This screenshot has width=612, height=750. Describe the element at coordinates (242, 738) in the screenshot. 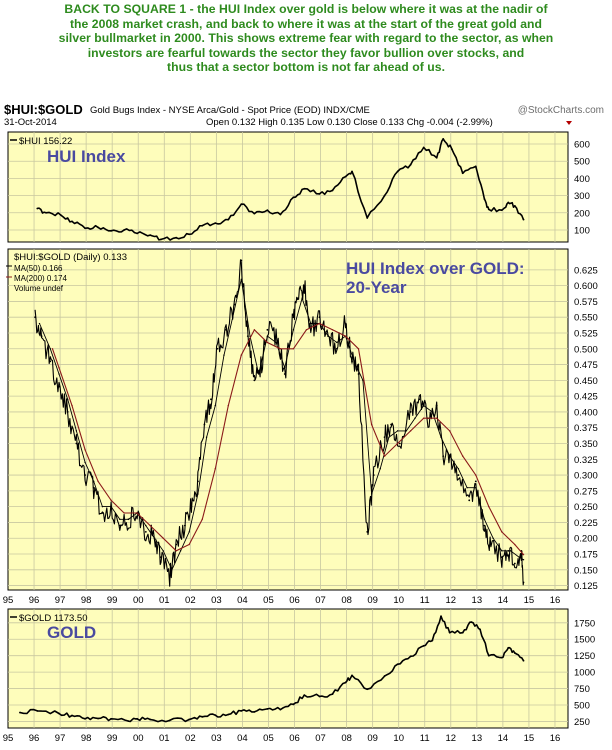

I see `x-tick-label: 04` at that location.